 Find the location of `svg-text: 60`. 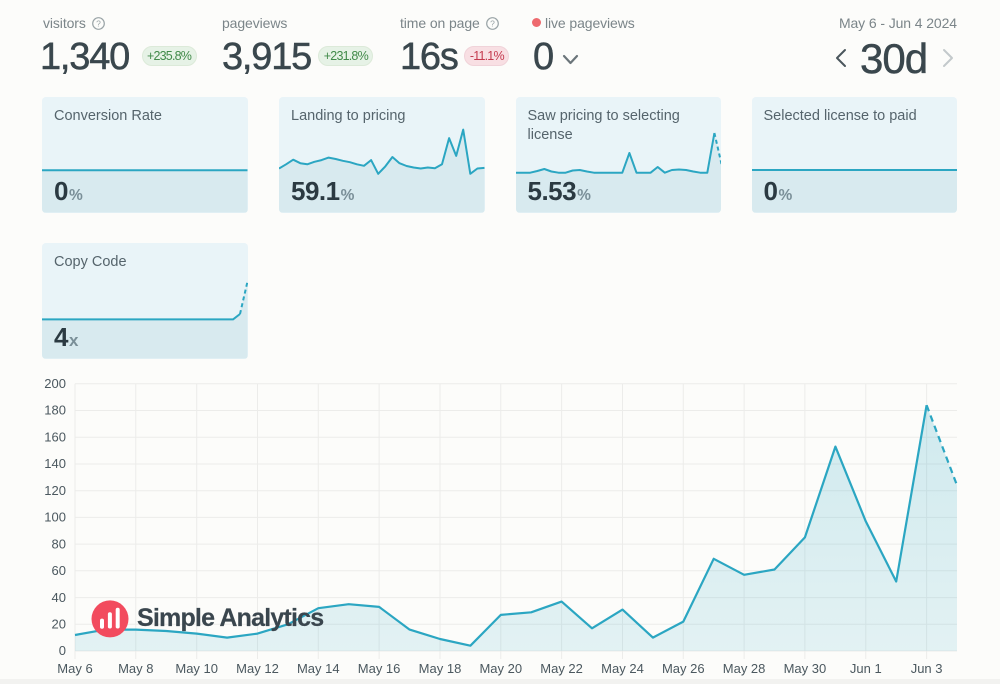

svg-text: 60 is located at coordinates (59, 570).